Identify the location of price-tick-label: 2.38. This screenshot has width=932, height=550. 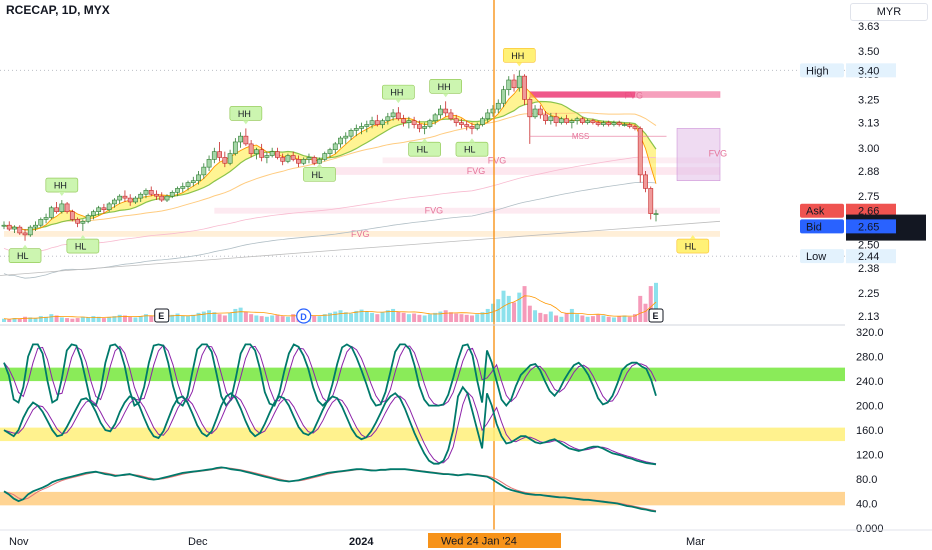
(868, 269).